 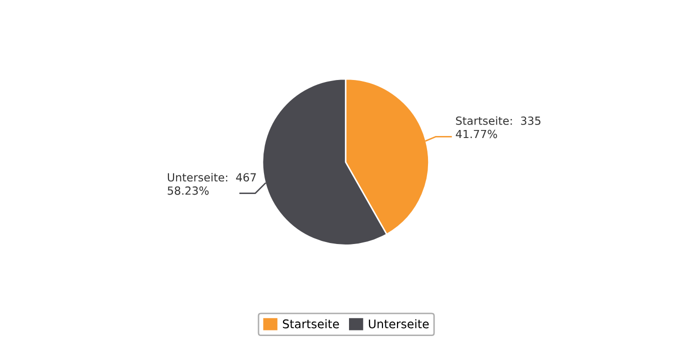 What do you see at coordinates (212, 183) in the screenshot?
I see `data-label: Unterseite: 467 58.23%` at bounding box center [212, 183].